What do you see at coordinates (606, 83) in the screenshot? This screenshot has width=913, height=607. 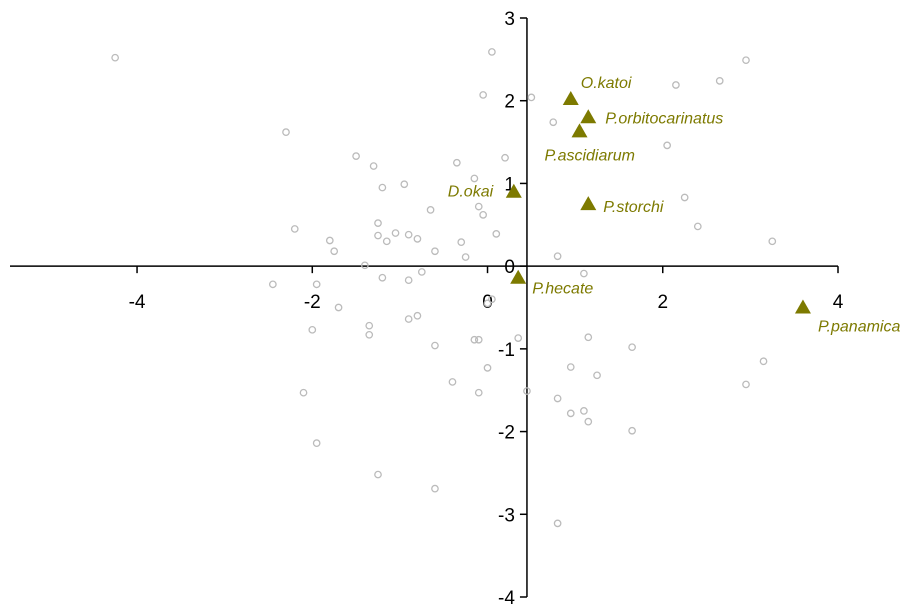 I see `species-label: O.katoi` at bounding box center [606, 83].